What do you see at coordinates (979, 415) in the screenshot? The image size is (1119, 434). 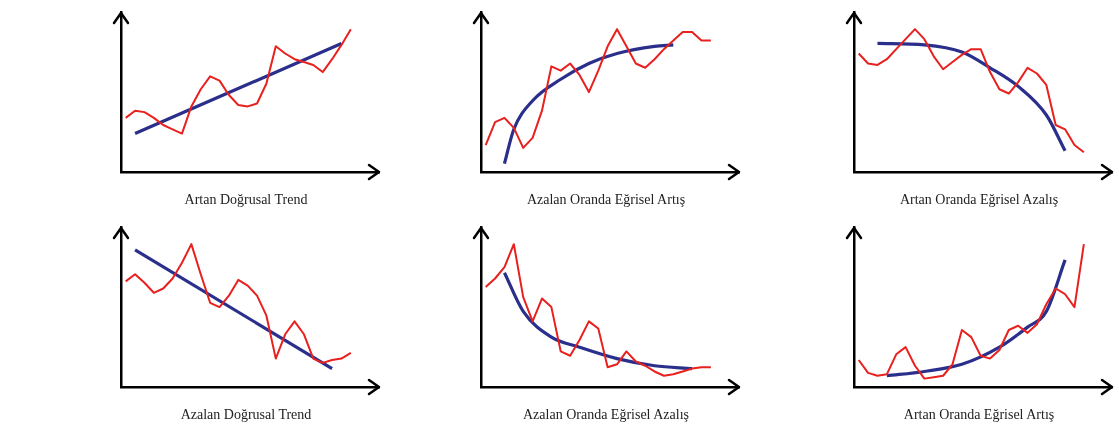 I see `text: Artan Oranda Eğrisel Artış` at bounding box center [979, 415].